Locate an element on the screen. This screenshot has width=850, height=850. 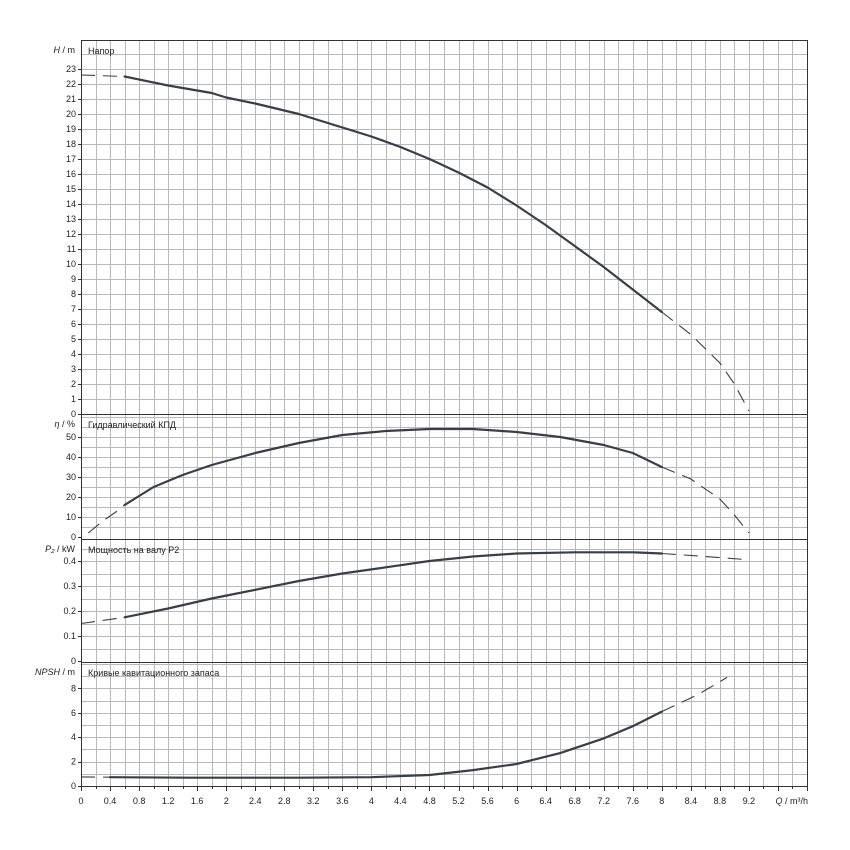
y-axis-label-efficiency: η / % is located at coordinates (64, 424).